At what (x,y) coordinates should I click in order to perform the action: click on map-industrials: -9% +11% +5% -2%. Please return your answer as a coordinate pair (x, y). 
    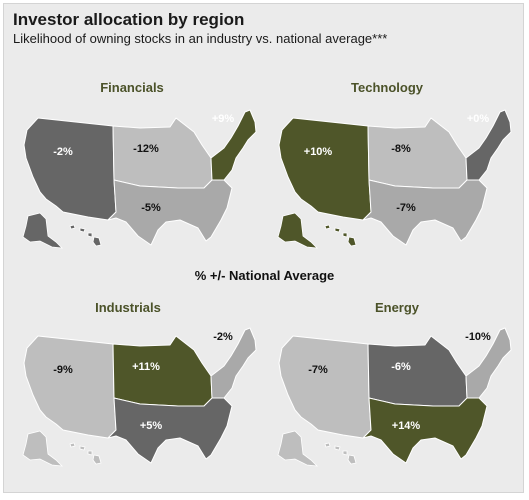
    Looking at the image, I should click on (139, 397).